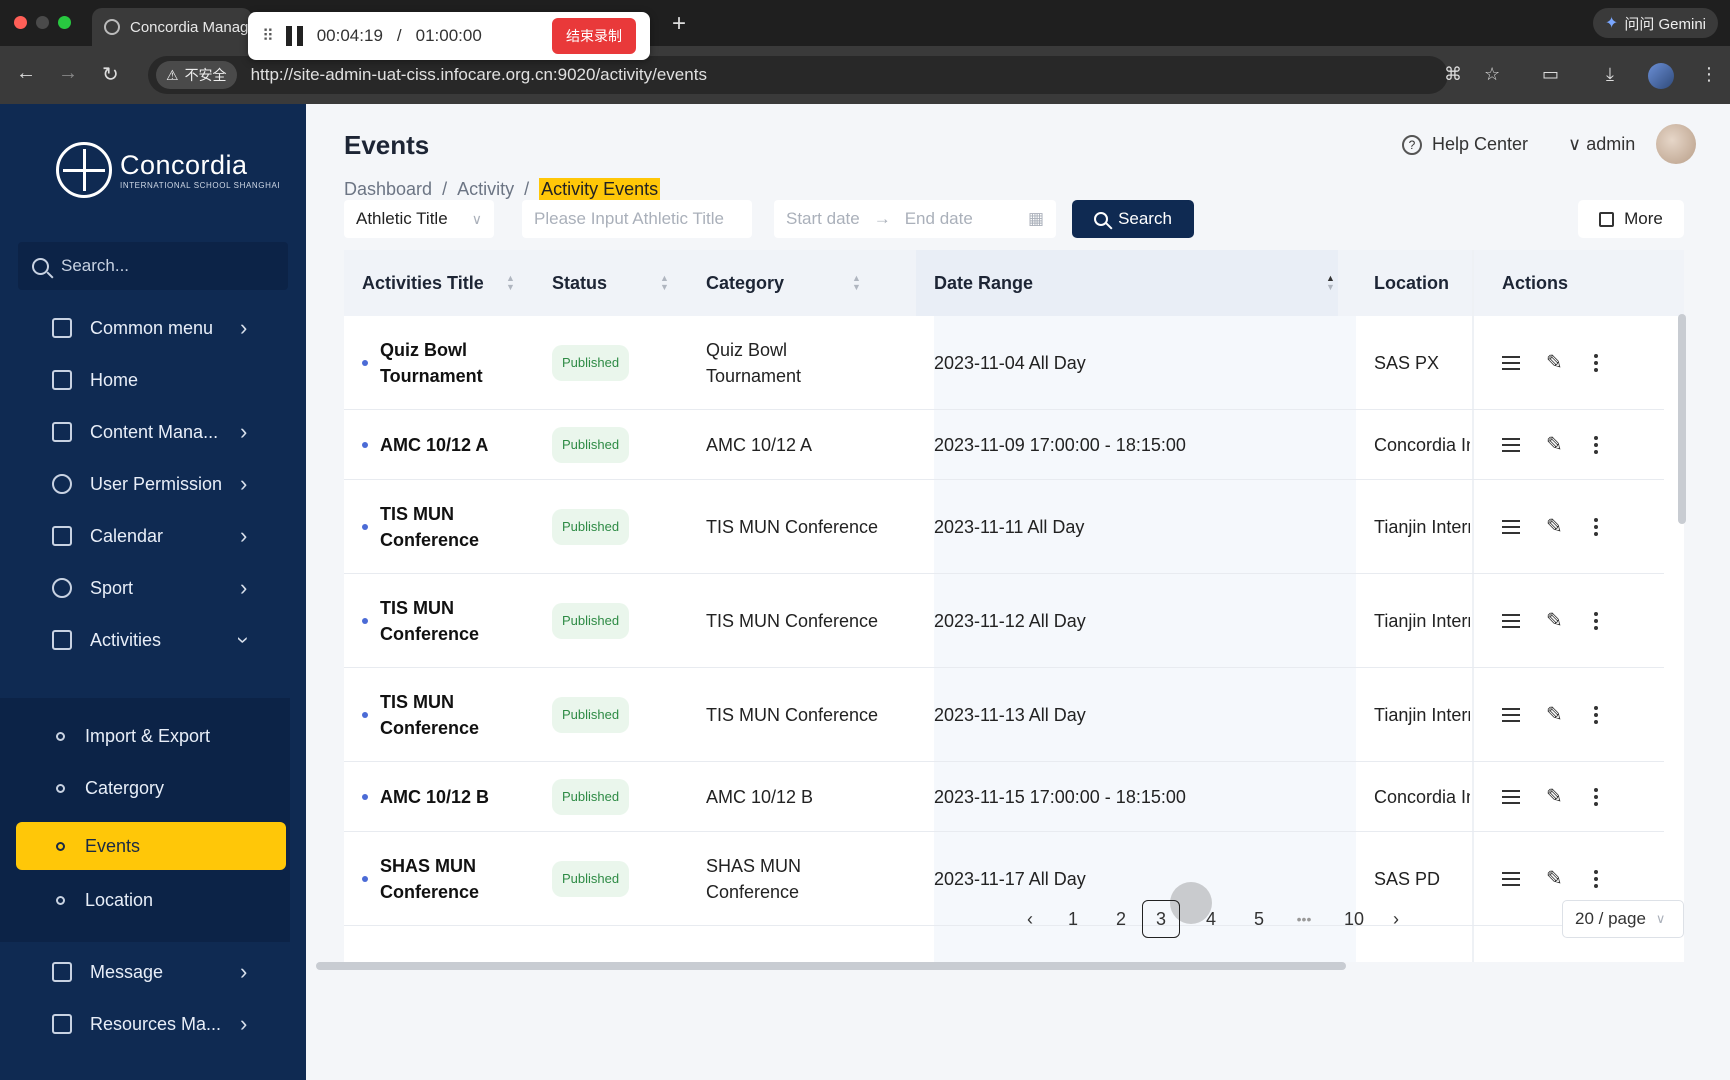 Image resolution: width=1730 pixels, height=1080 pixels. I want to click on page-button-1: 1, so click(1072, 918).